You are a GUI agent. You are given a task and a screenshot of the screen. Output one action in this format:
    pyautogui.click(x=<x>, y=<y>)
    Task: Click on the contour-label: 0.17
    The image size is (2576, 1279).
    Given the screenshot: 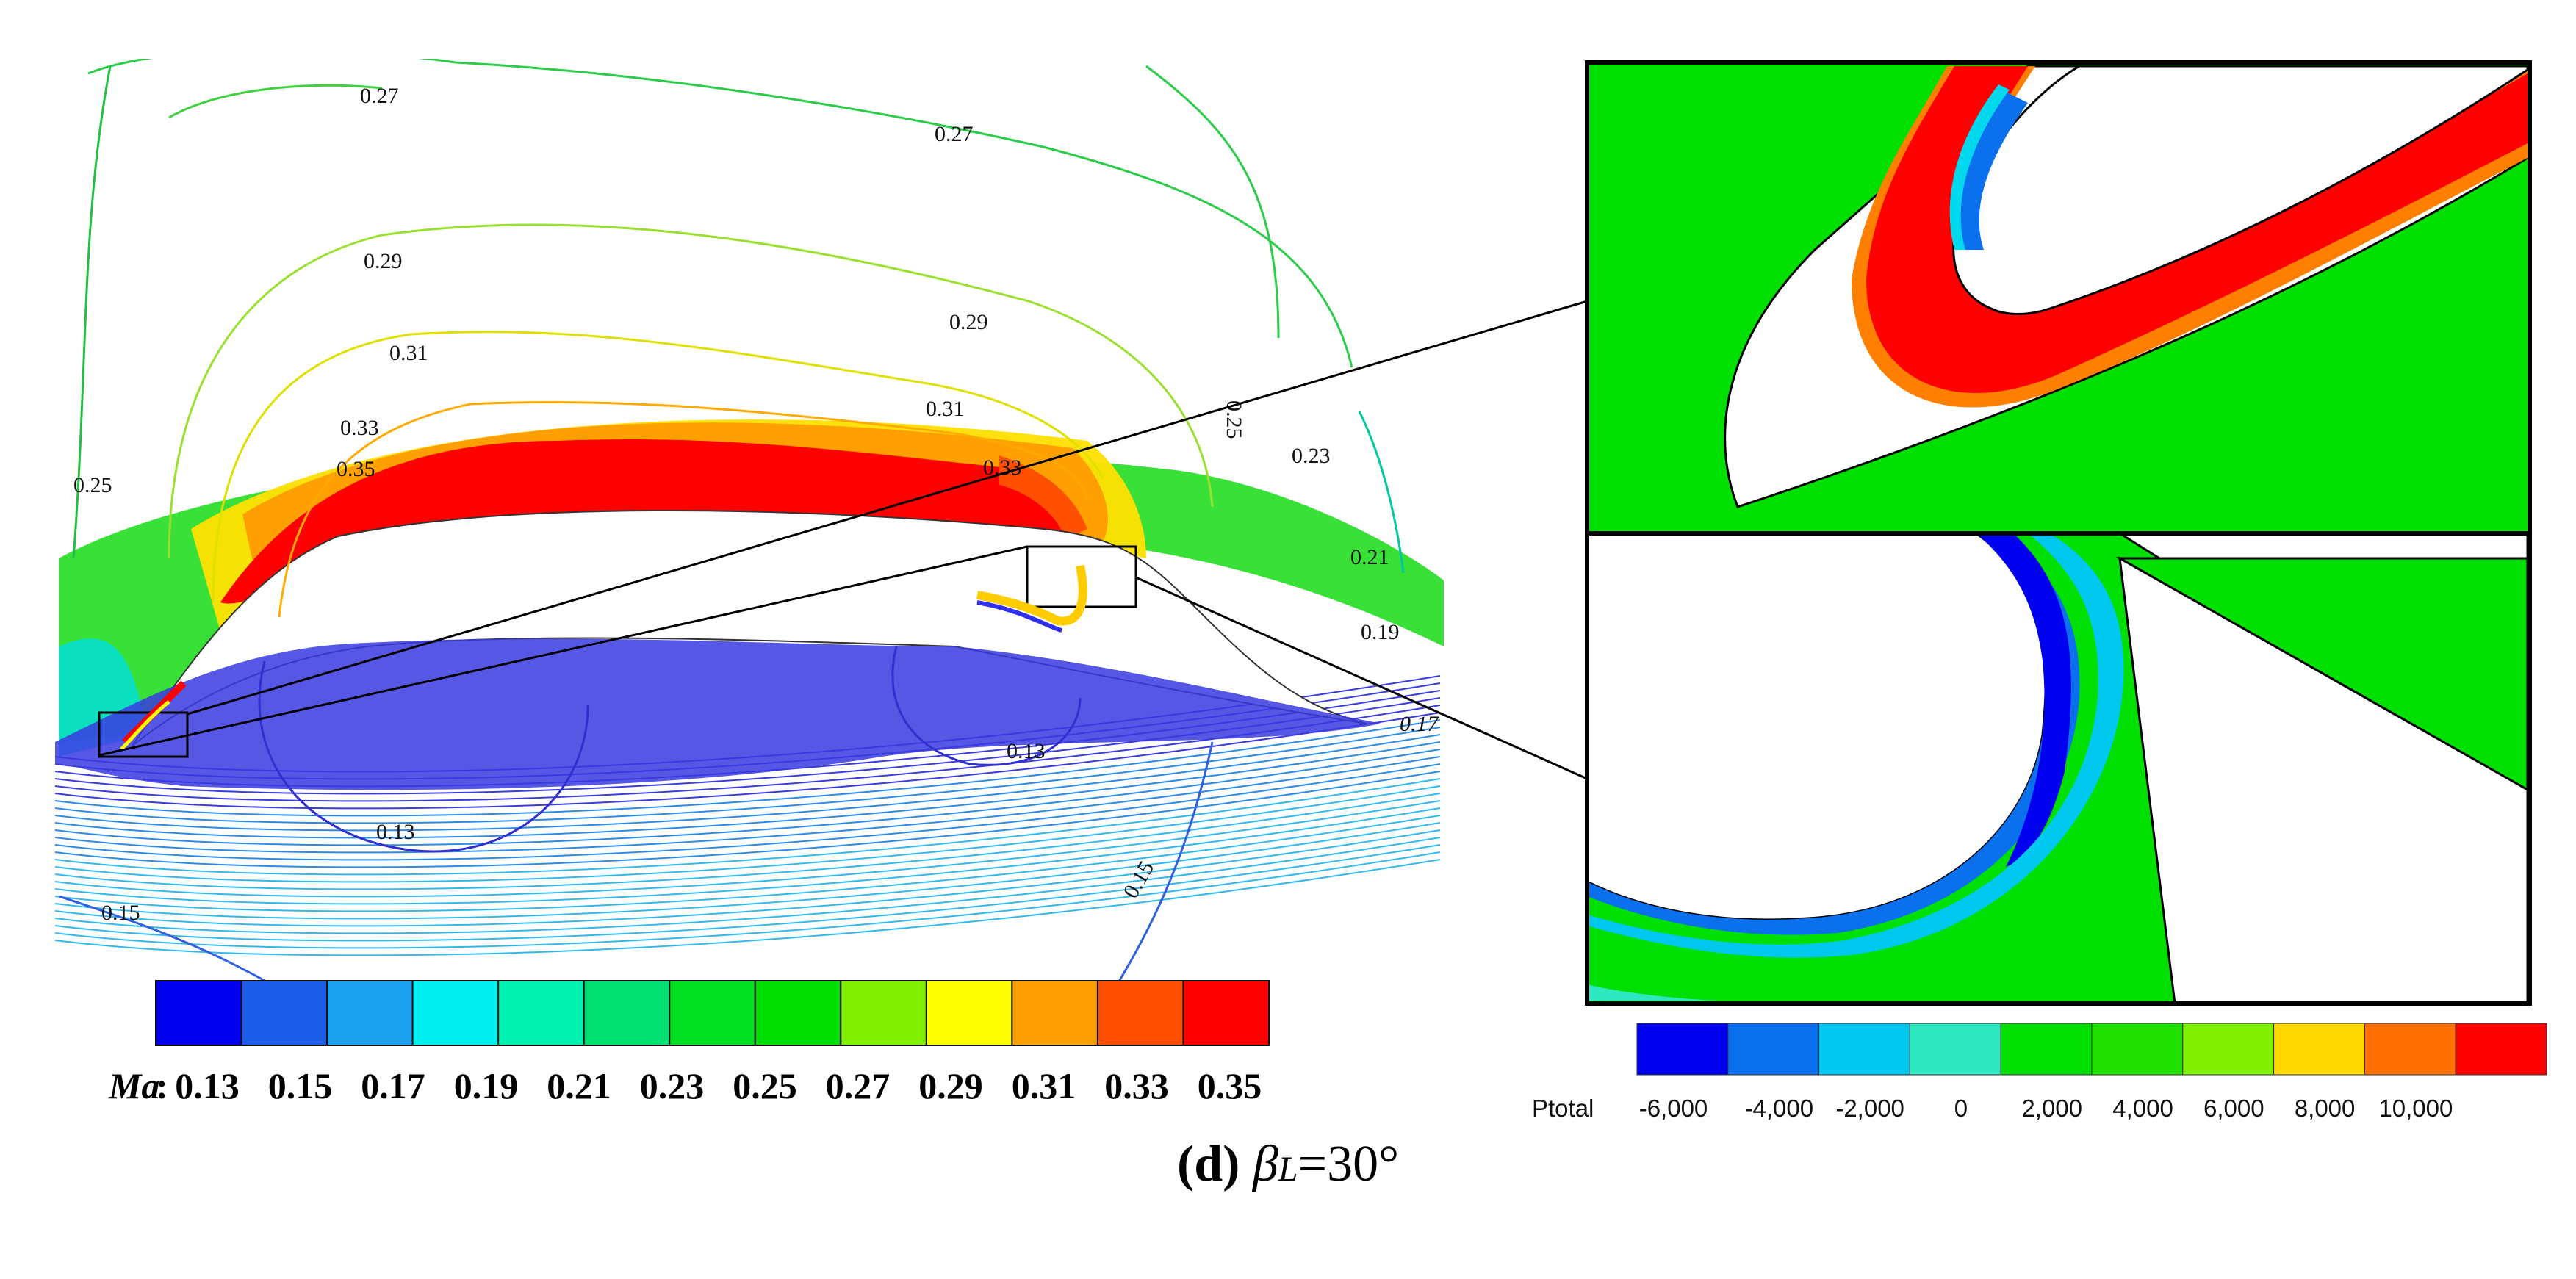 What is the action you would take?
    pyautogui.click(x=1420, y=724)
    